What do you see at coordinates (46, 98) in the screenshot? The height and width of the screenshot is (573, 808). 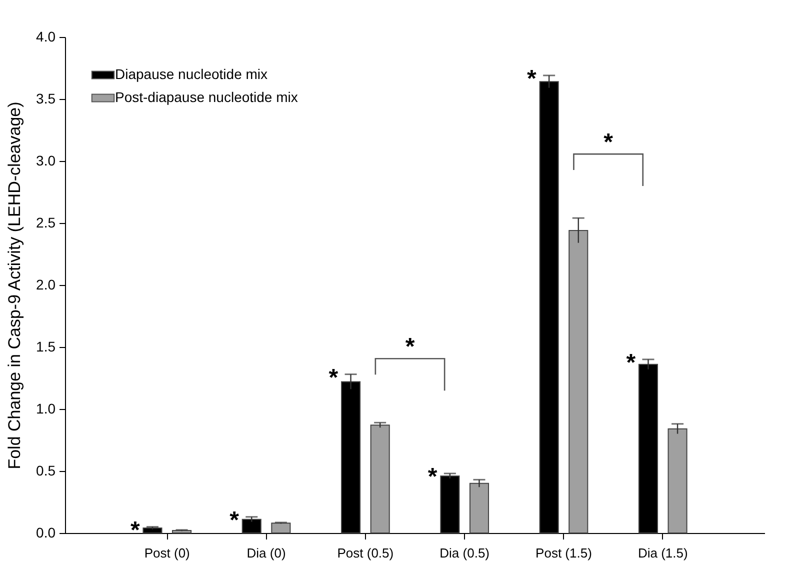 I see `y-tick-label: 3.5` at bounding box center [46, 98].